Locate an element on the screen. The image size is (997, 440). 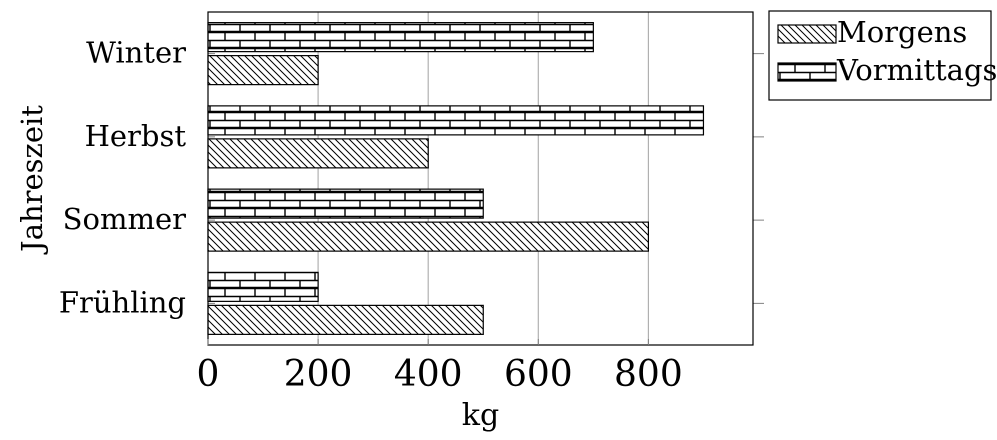
ytick-label-0: Frühling is located at coordinates (122, 302).